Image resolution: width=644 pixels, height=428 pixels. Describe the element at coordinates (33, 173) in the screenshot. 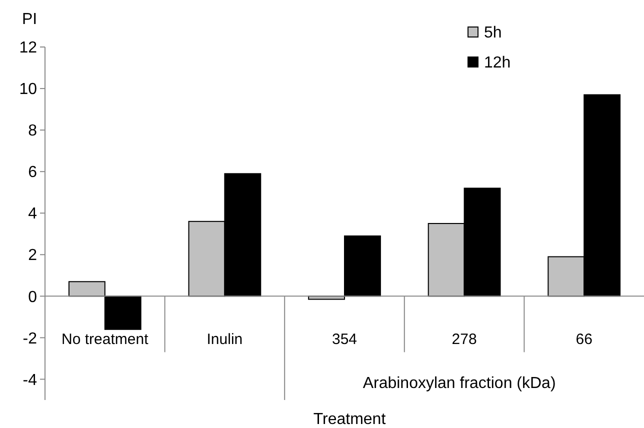

I see `y-tick-label: 6` at that location.